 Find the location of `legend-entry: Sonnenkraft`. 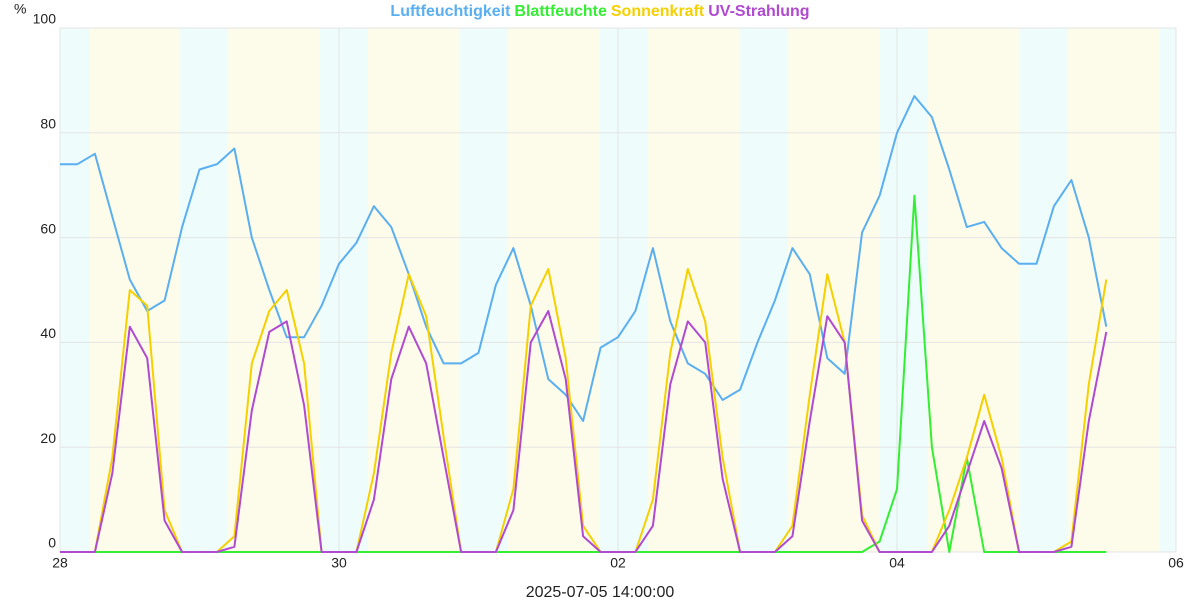

legend-entry: Sonnenkraft is located at coordinates (658, 11).